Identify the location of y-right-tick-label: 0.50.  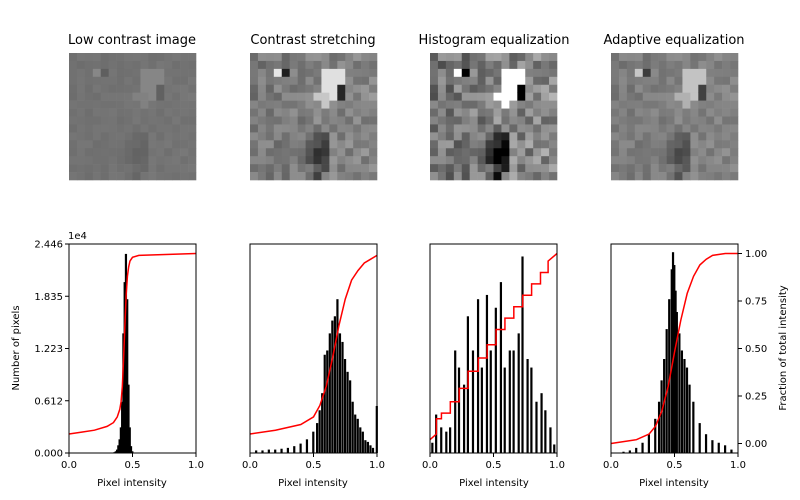
(756, 349).